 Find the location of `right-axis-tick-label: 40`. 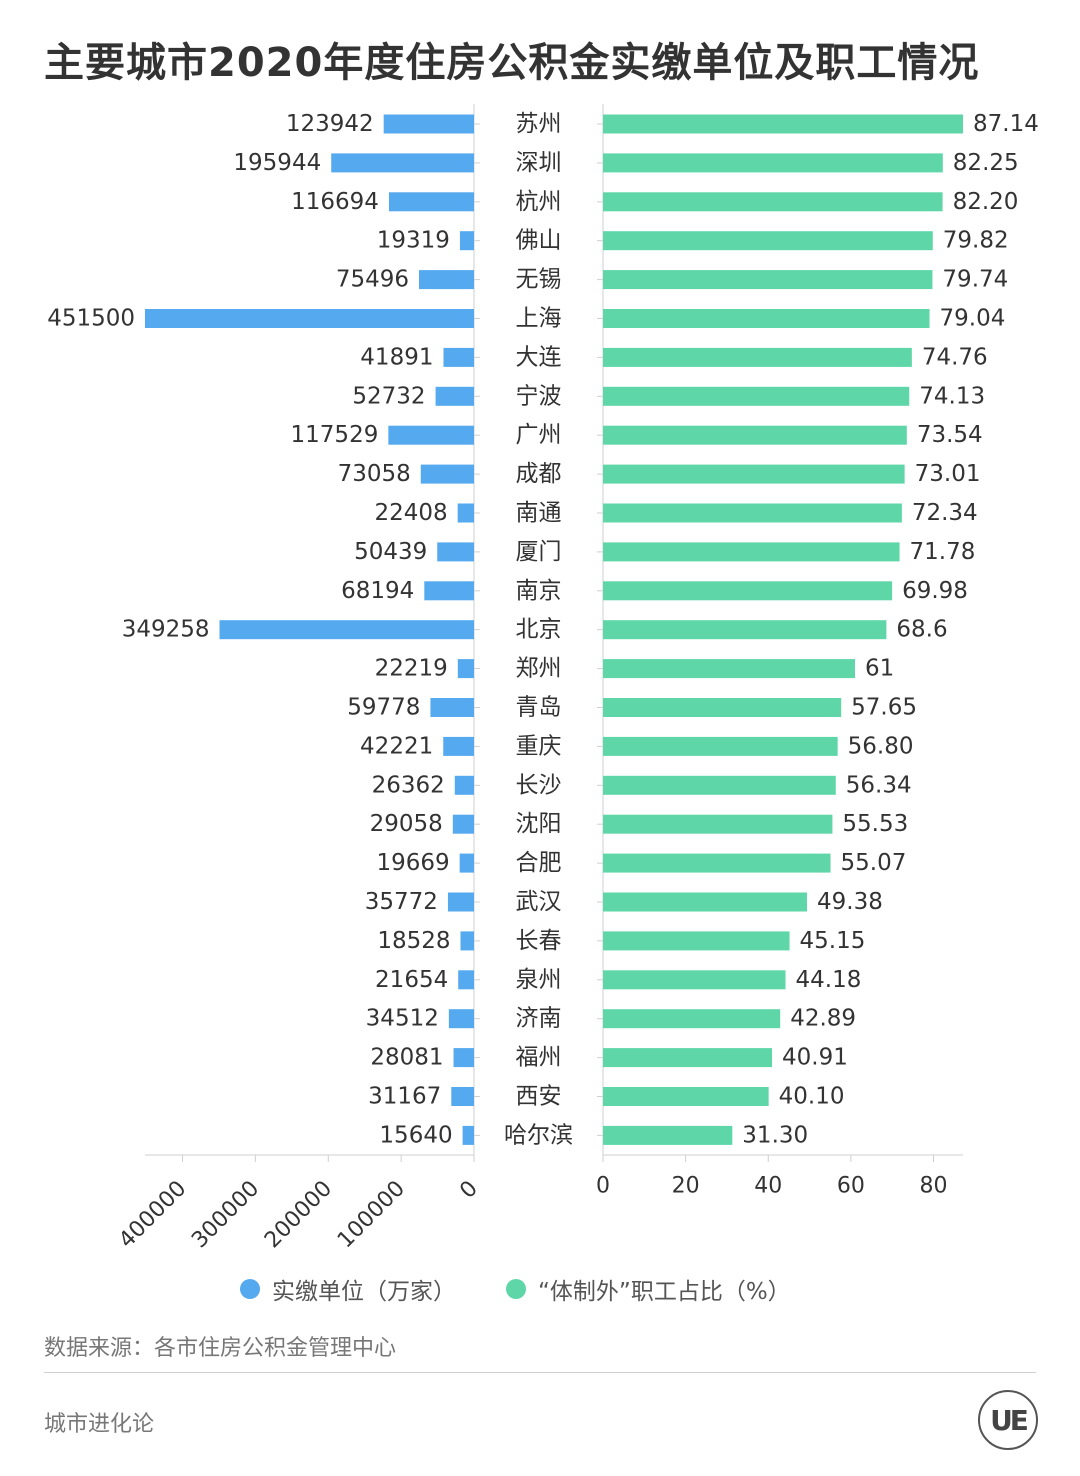

right-axis-tick-label: 40 is located at coordinates (768, 1186).